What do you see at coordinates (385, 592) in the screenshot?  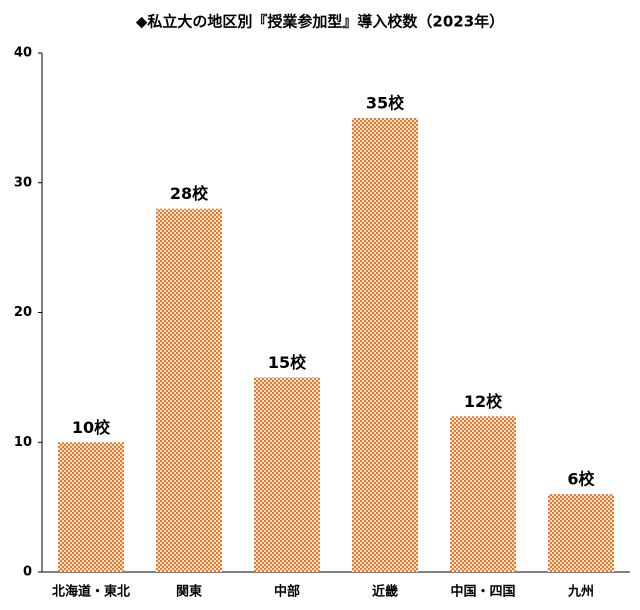 I see `x-tick-label: 近畿` at bounding box center [385, 592].